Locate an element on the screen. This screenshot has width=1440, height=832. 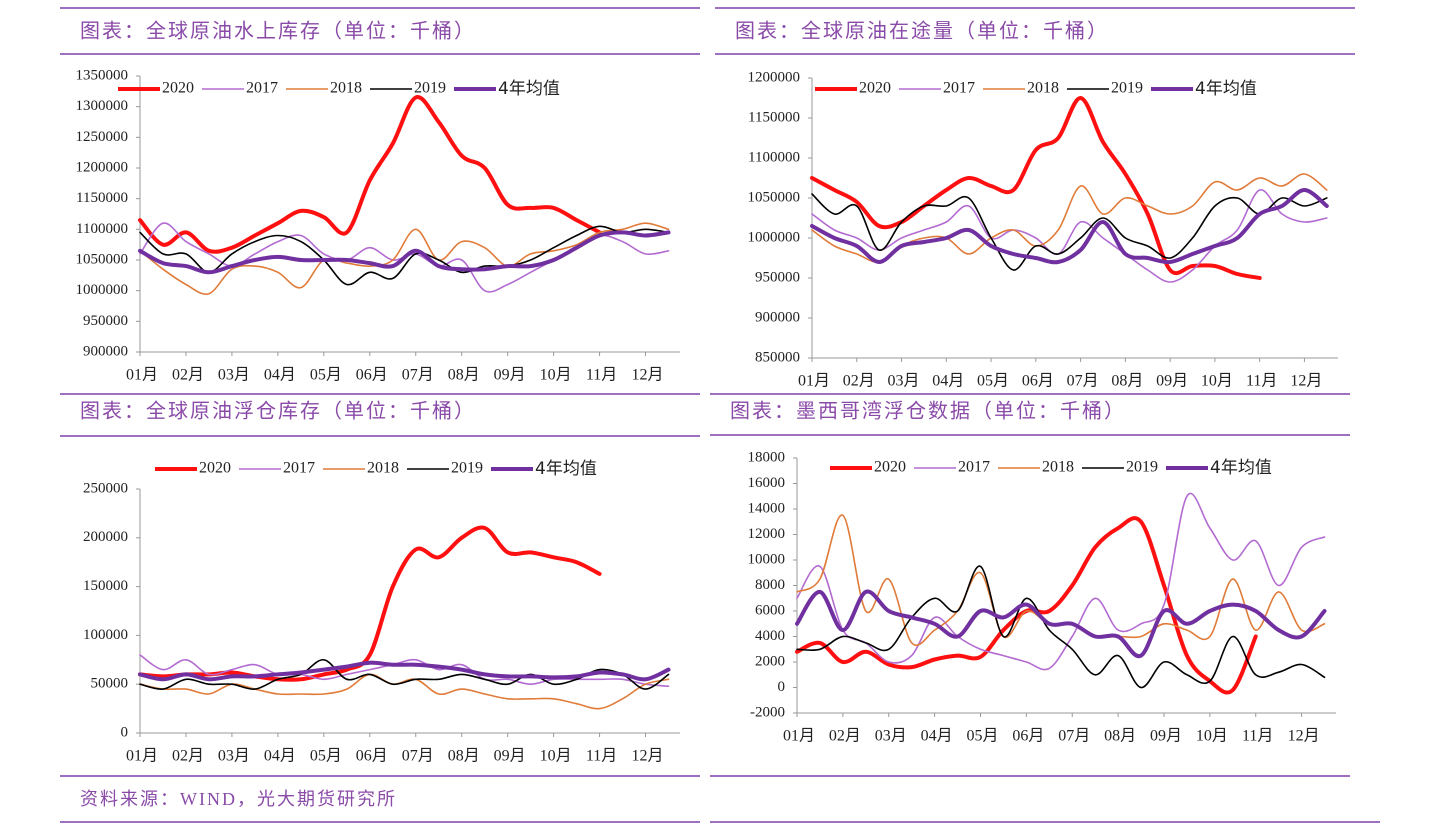
chart-title: 图表：墨西哥湾浮仓数据（单位：千桶） is located at coordinates (928, 411).